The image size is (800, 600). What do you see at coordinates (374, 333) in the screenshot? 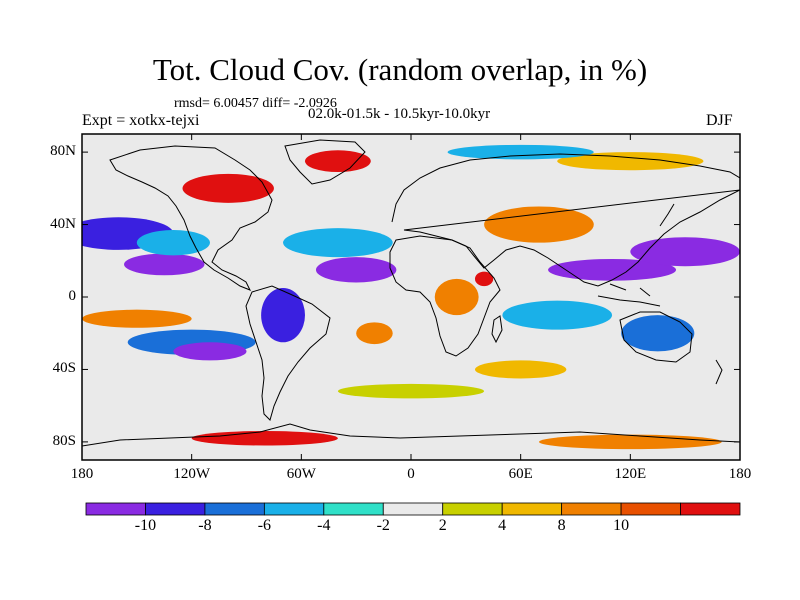
I see `anomaly-south-atlantic-orange` at bounding box center [374, 333].